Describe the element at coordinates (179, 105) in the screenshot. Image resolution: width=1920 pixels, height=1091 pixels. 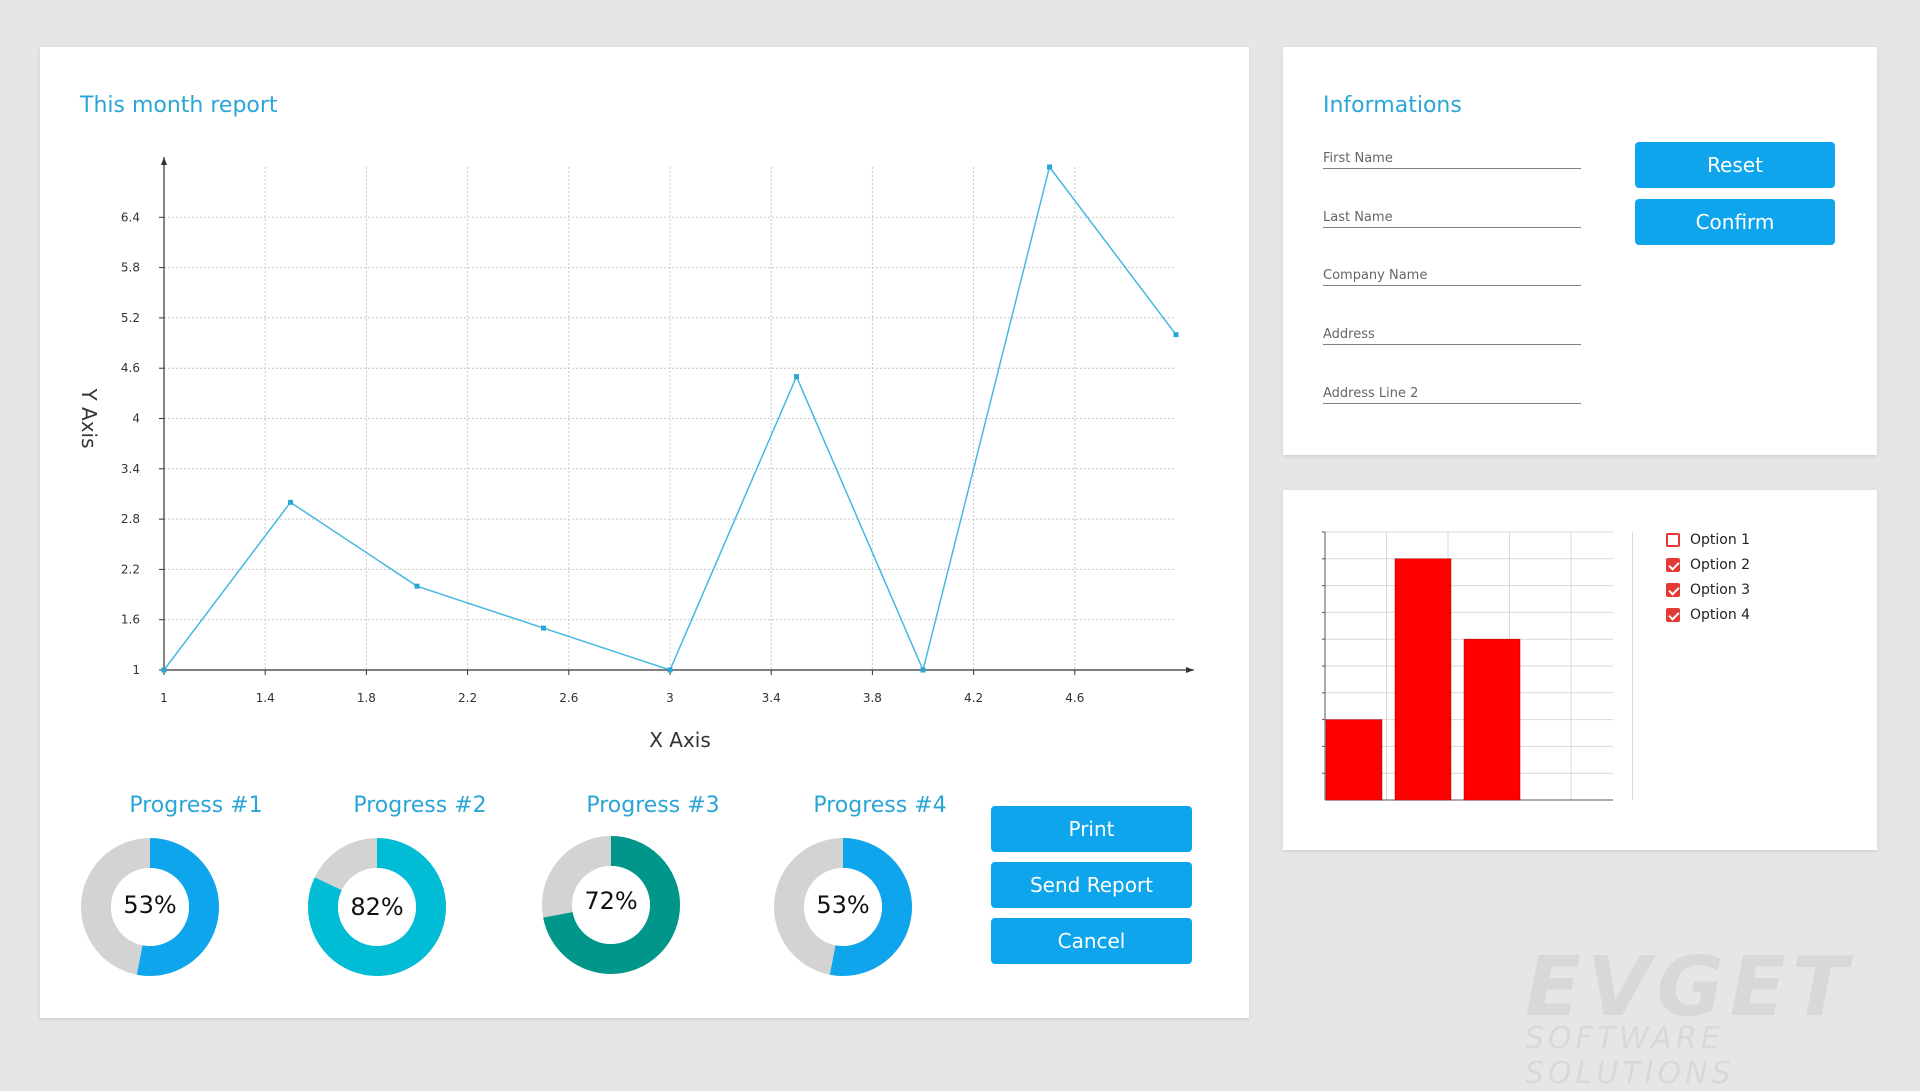
I see `report-title: This month report` at that location.